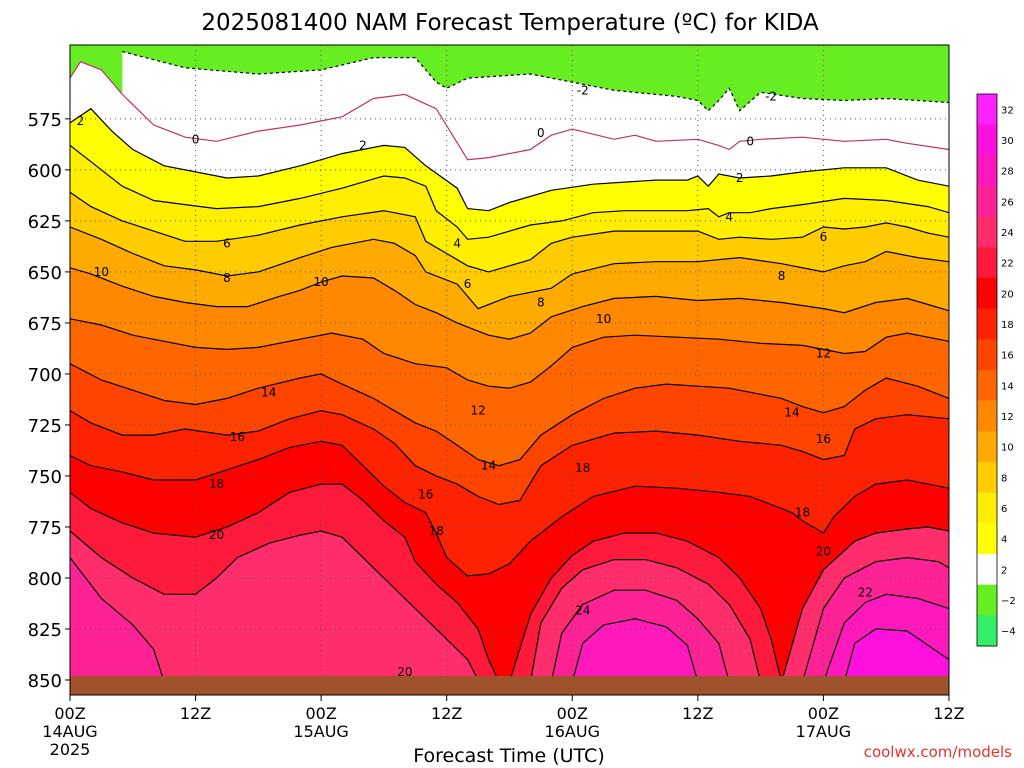  What do you see at coordinates (771, 96) in the screenshot?
I see `contour-label: -2` at bounding box center [771, 96].